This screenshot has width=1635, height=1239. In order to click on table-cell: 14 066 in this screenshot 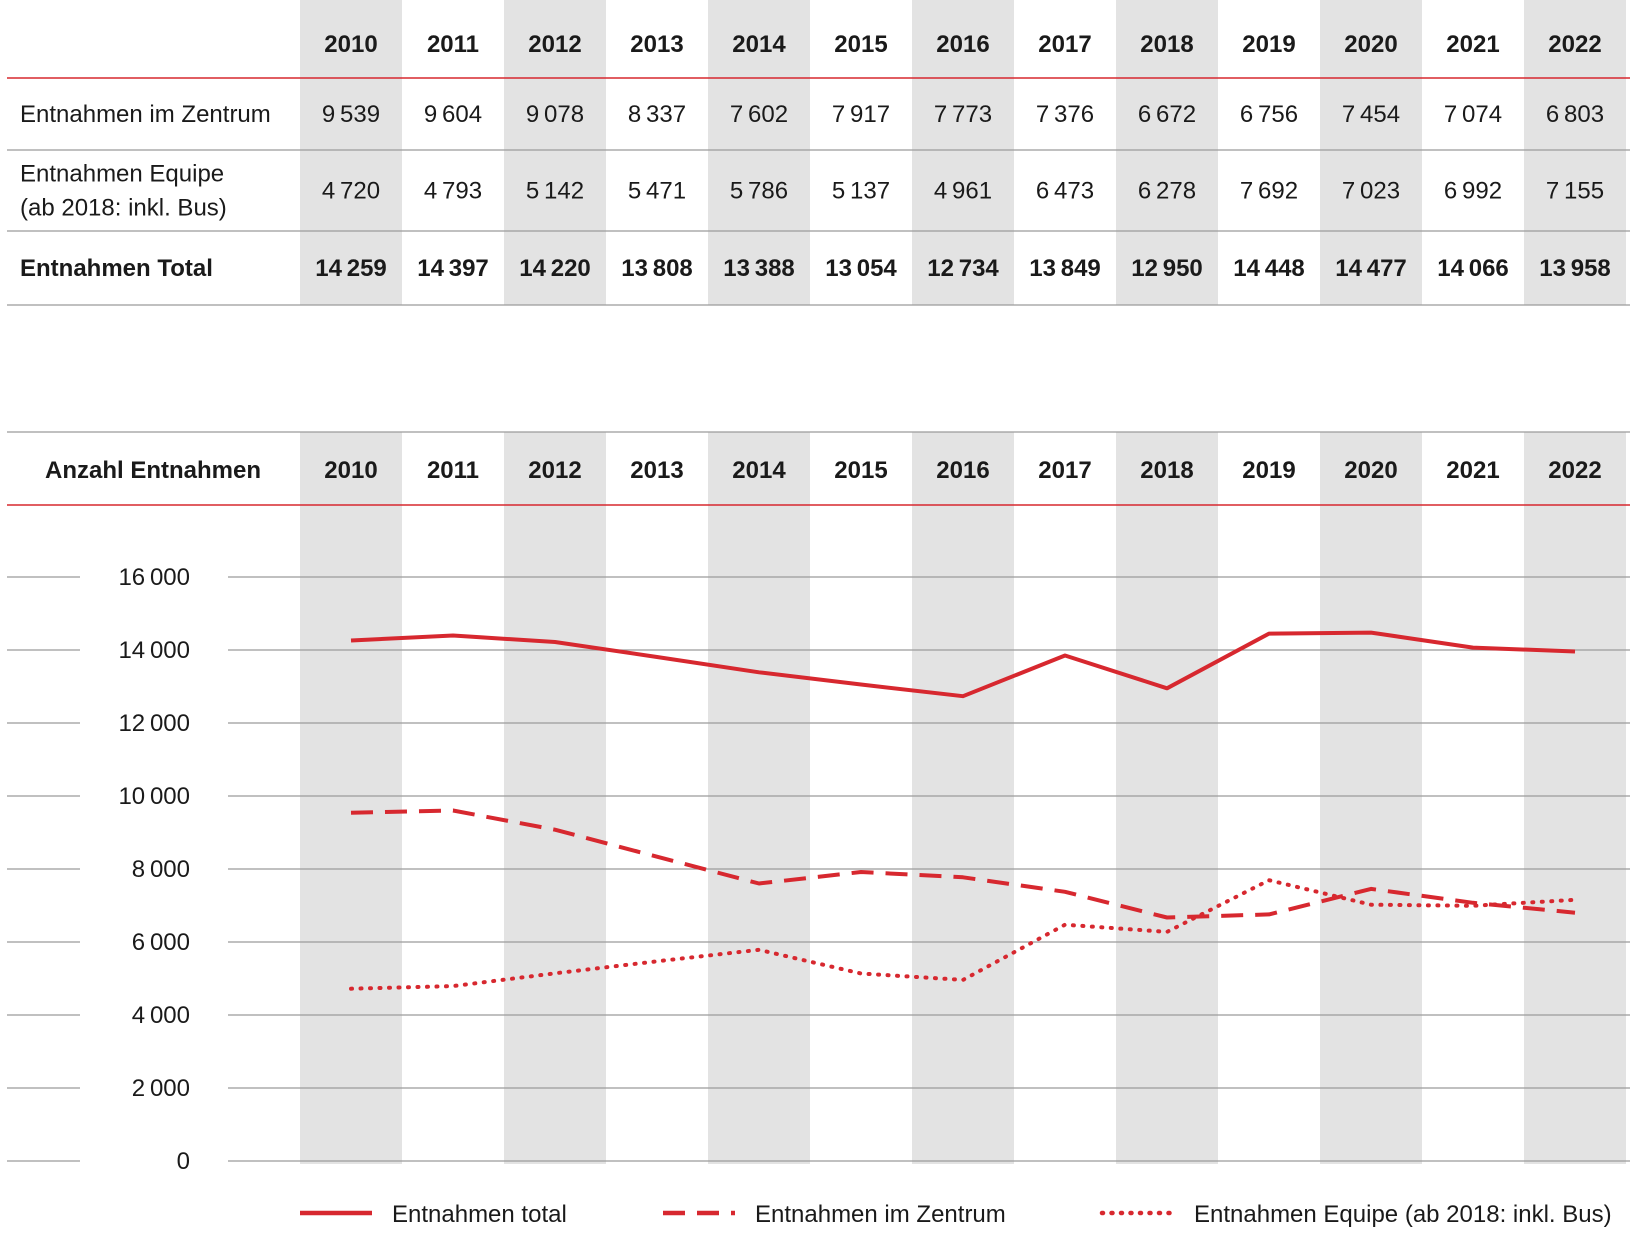, I will do `click(1473, 268)`.